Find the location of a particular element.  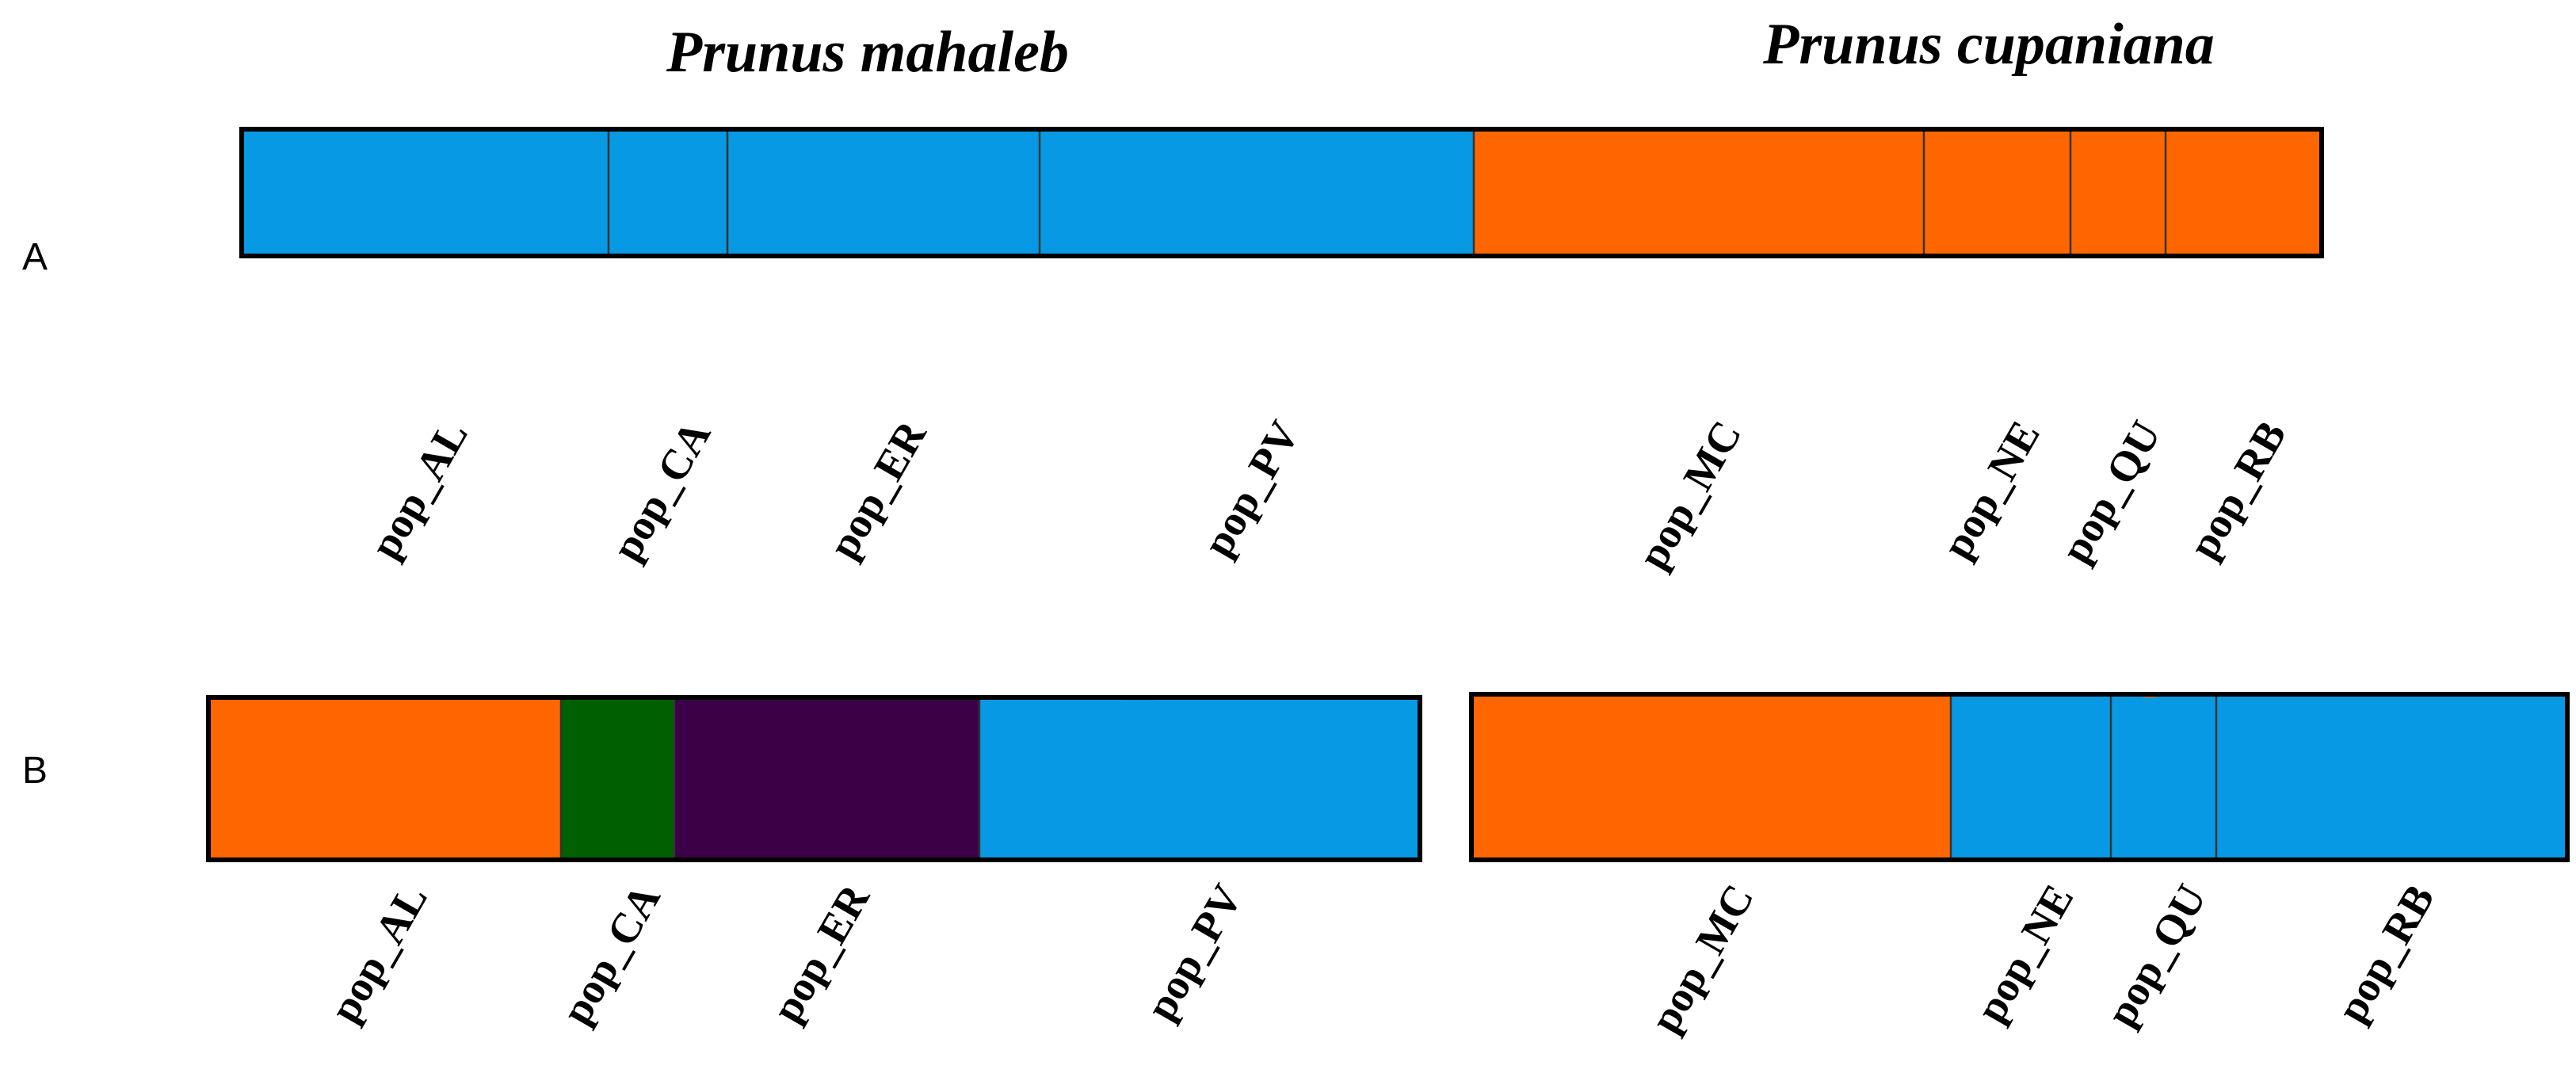

bar-segment-pop_QU-orange is located at coordinates (2118, 193).